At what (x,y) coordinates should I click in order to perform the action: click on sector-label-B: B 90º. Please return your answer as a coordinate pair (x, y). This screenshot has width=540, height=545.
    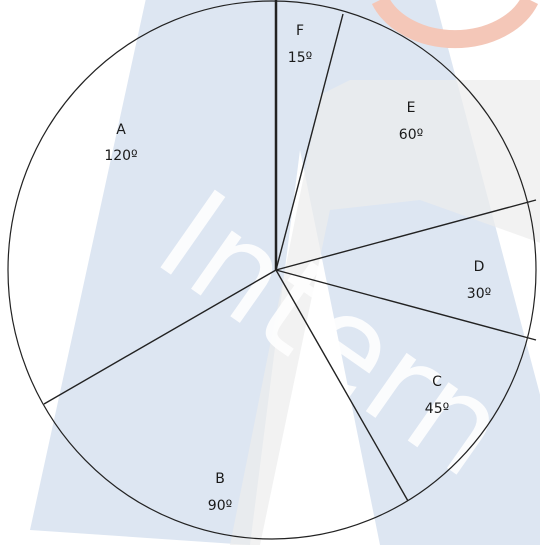
    Looking at the image, I should click on (220, 492).